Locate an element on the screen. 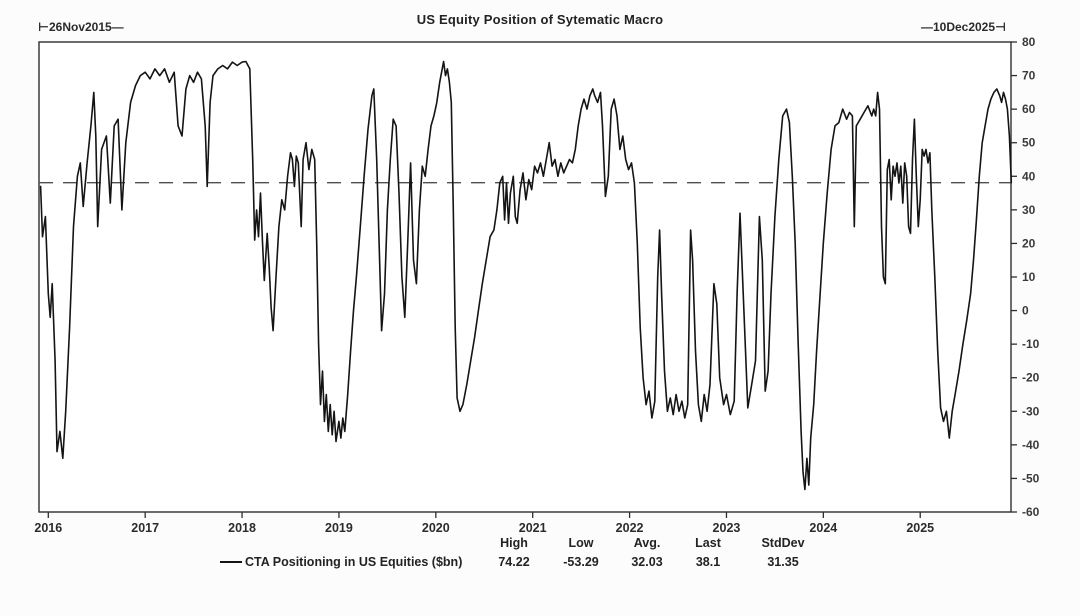  legend-item: CTA Positioning in US Equities ($bn) is located at coordinates (341, 562).